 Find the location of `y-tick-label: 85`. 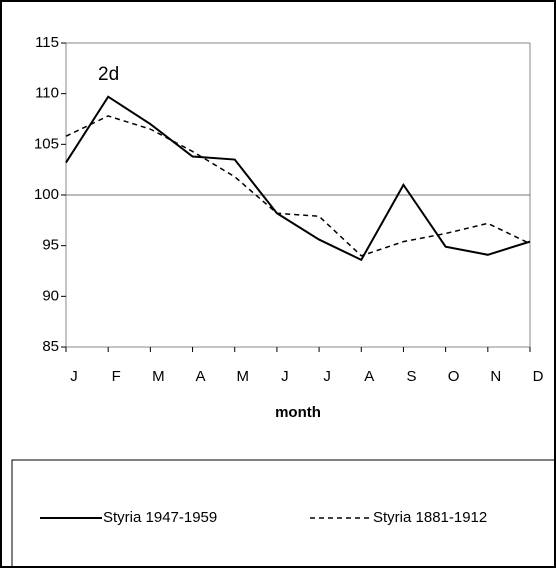

y-tick-label: 85 is located at coordinates (50, 346).